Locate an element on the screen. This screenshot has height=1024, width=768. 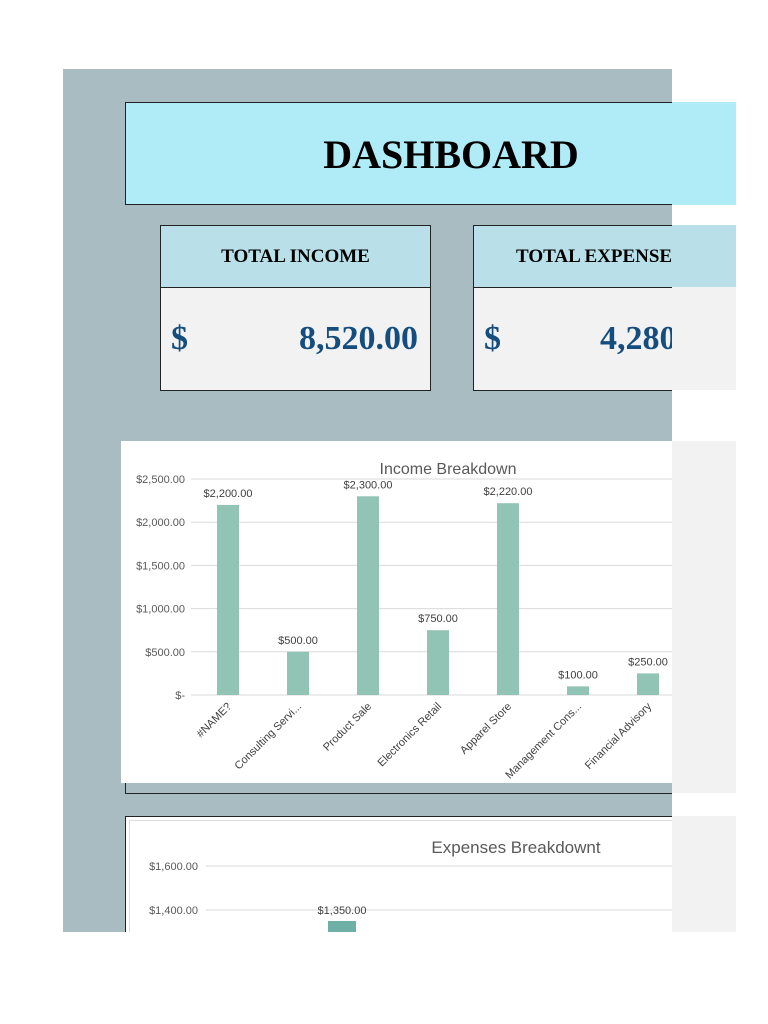
expense-card-head-overflow is located at coordinates (704, 256).